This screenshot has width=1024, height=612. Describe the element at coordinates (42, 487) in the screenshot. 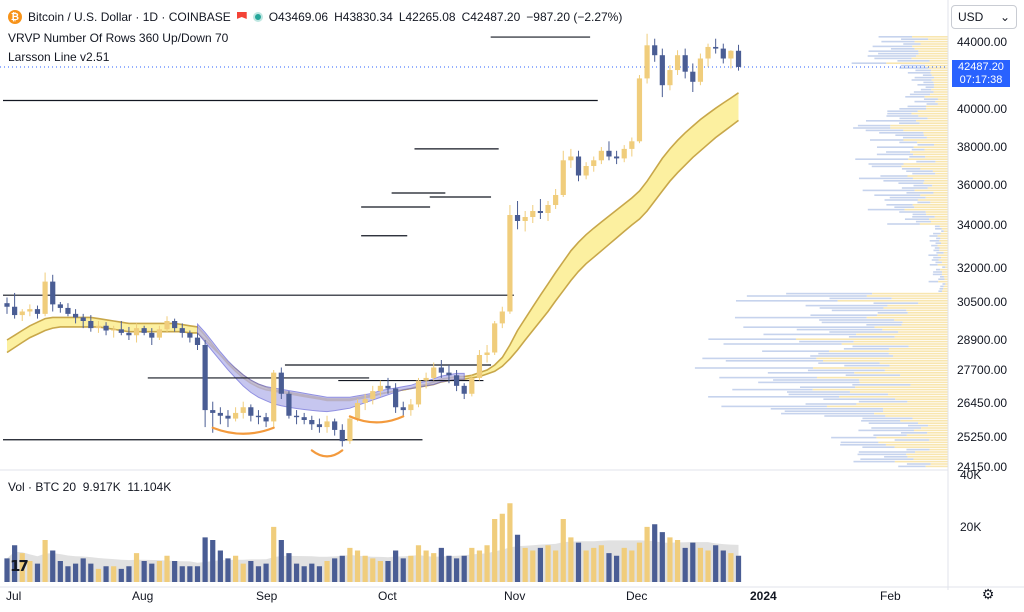

I see `volume-label: Vol · BTC 20` at that location.